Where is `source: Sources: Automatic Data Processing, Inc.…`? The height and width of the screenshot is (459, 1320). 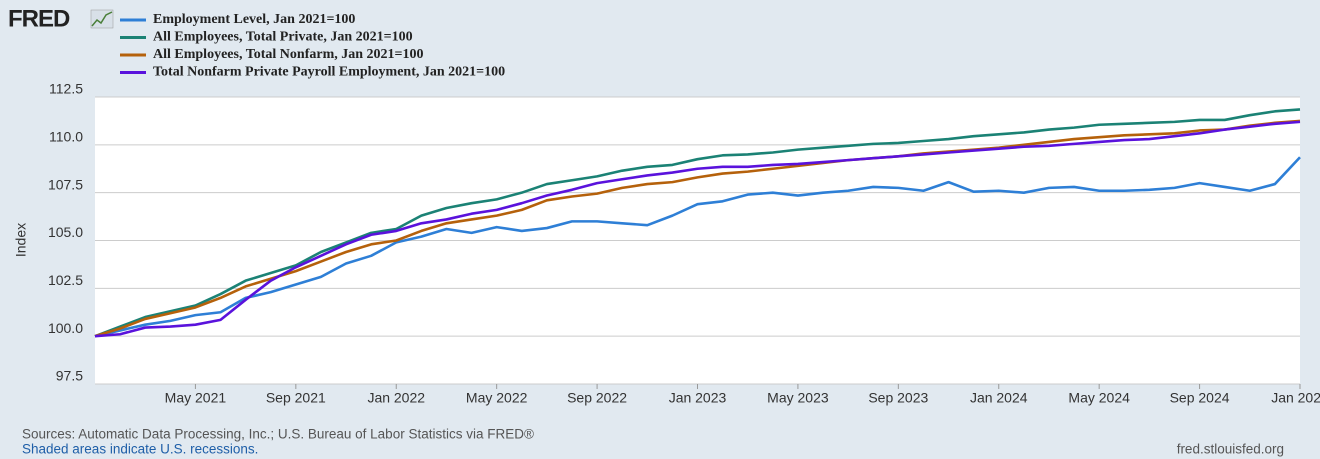
source: Sources: Automatic Data Processing, Inc.… is located at coordinates (278, 434).